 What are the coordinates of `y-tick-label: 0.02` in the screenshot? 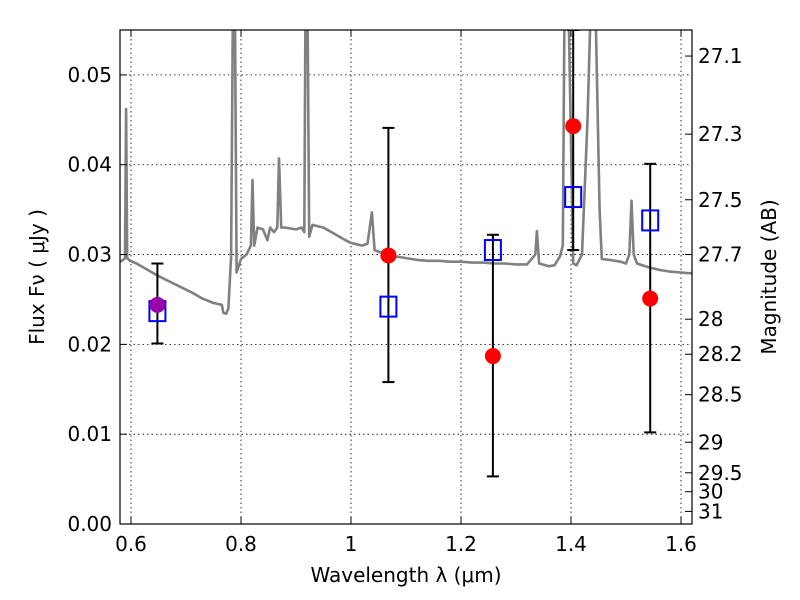 It's located at (89, 344).